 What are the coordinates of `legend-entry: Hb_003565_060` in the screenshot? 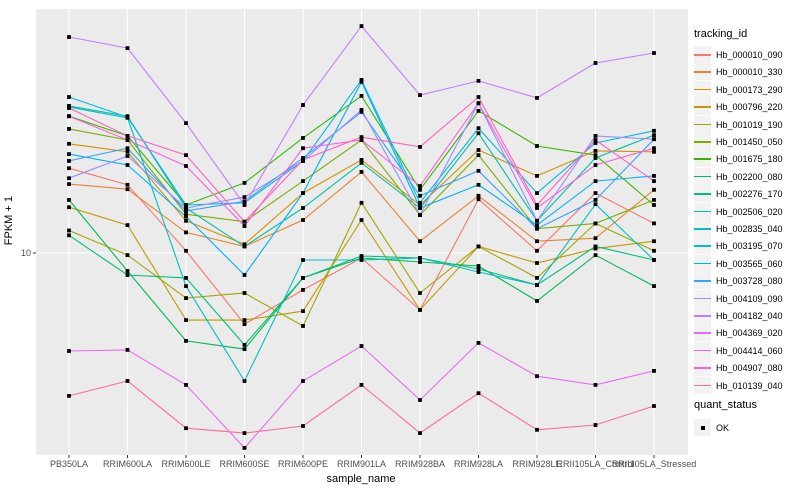 It's located at (746, 263).